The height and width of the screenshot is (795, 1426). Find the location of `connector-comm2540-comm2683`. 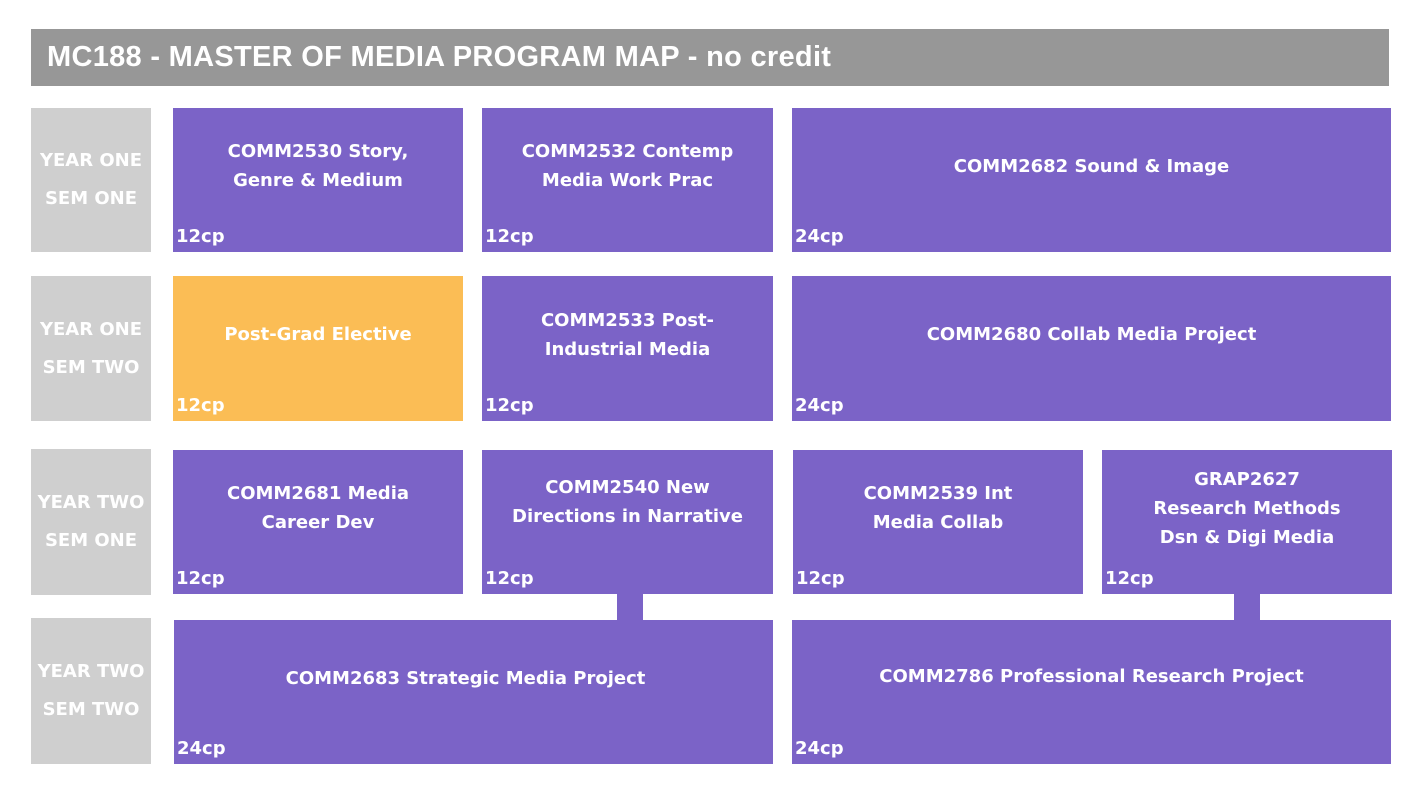

connector-comm2540-comm2683 is located at coordinates (630, 607).